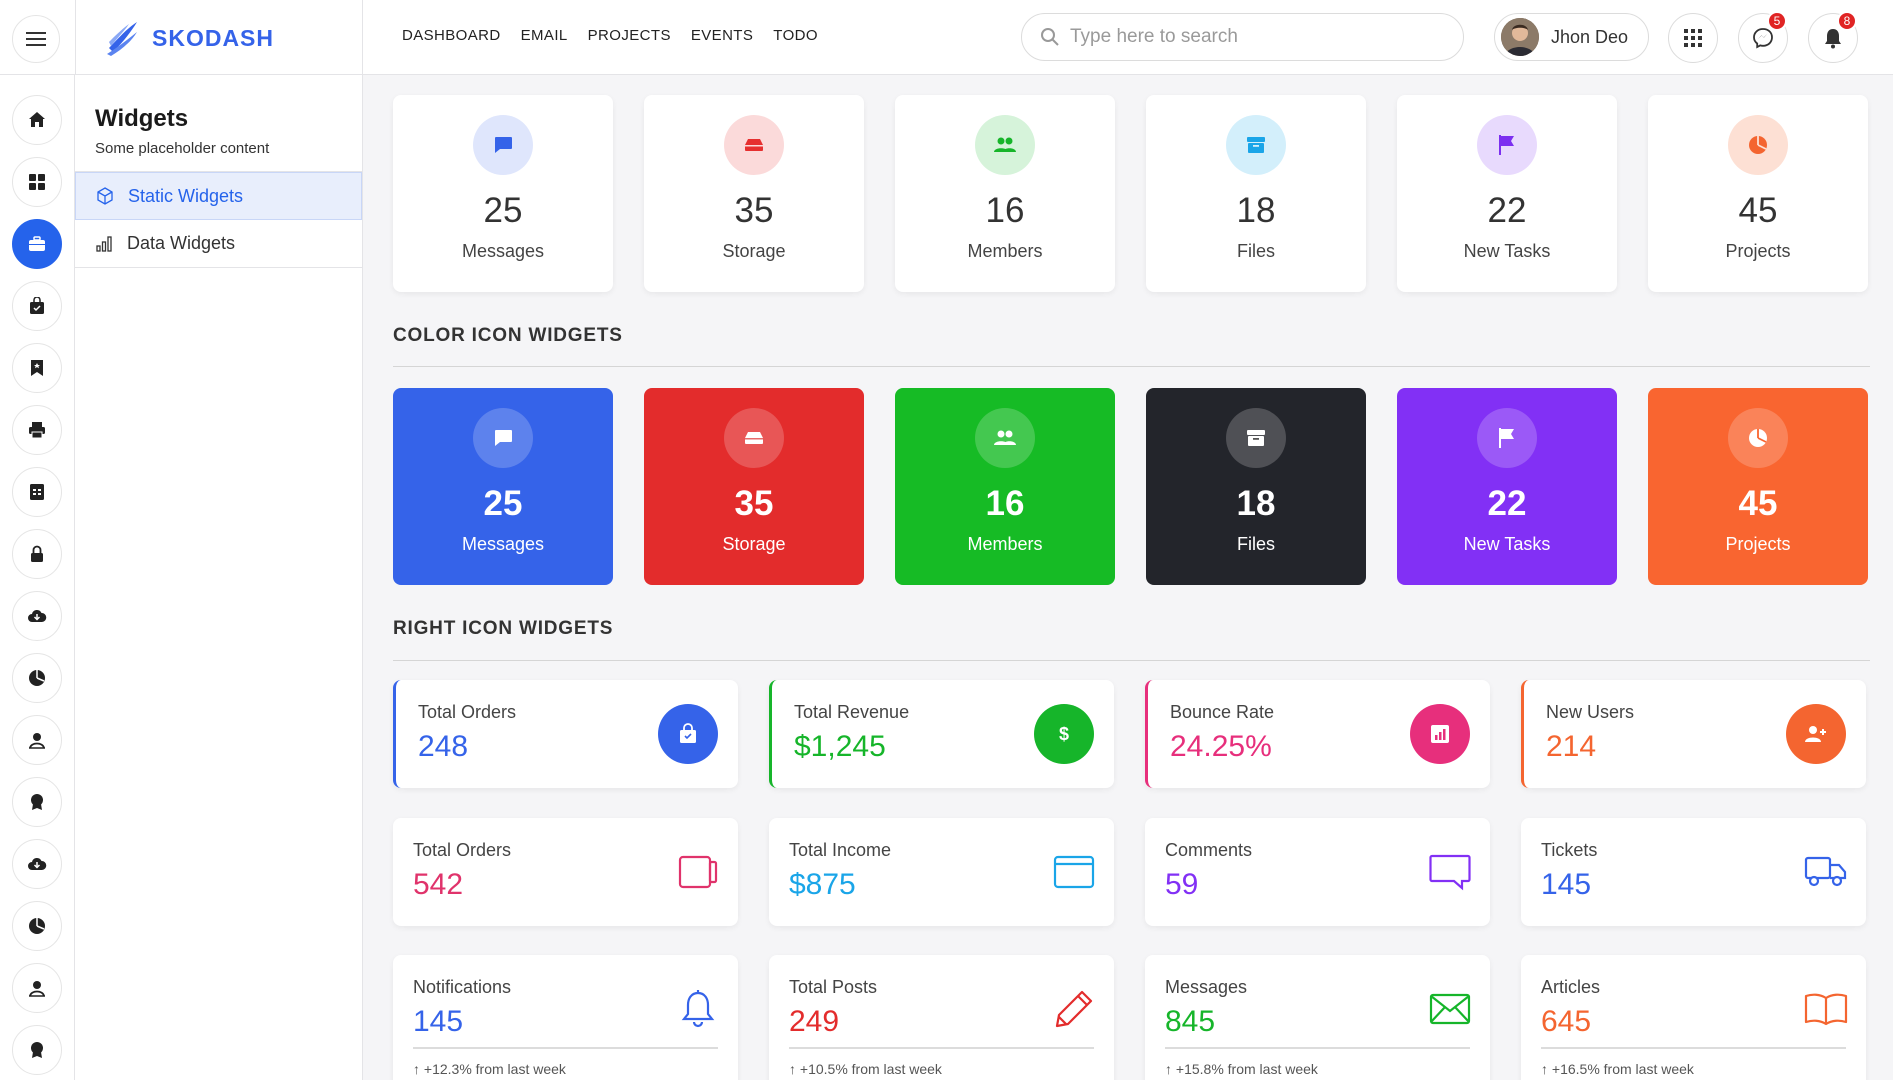 This screenshot has height=1080, width=1893. What do you see at coordinates (1847, 21) in the screenshot?
I see `notifications-badge: 8` at bounding box center [1847, 21].